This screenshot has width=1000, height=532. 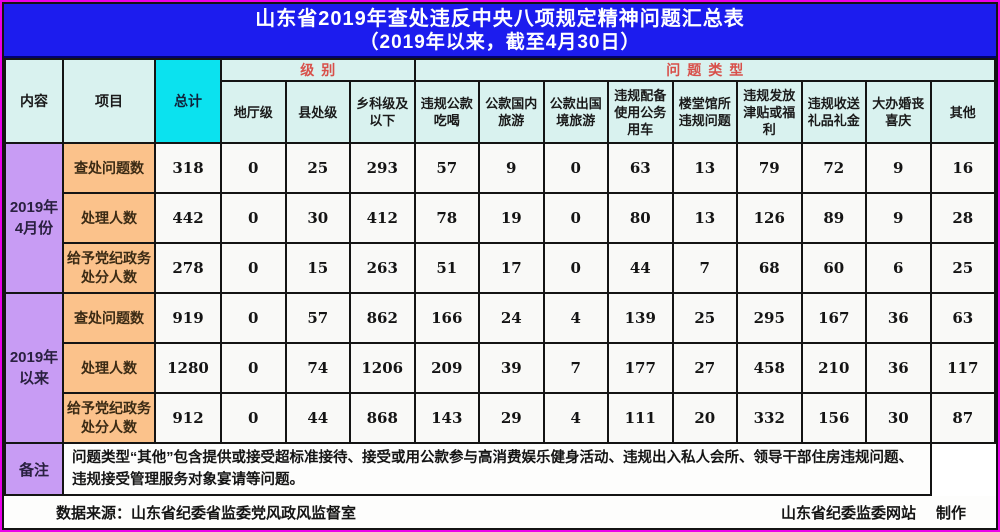 I want to click on data-value: 177, so click(x=640, y=368).